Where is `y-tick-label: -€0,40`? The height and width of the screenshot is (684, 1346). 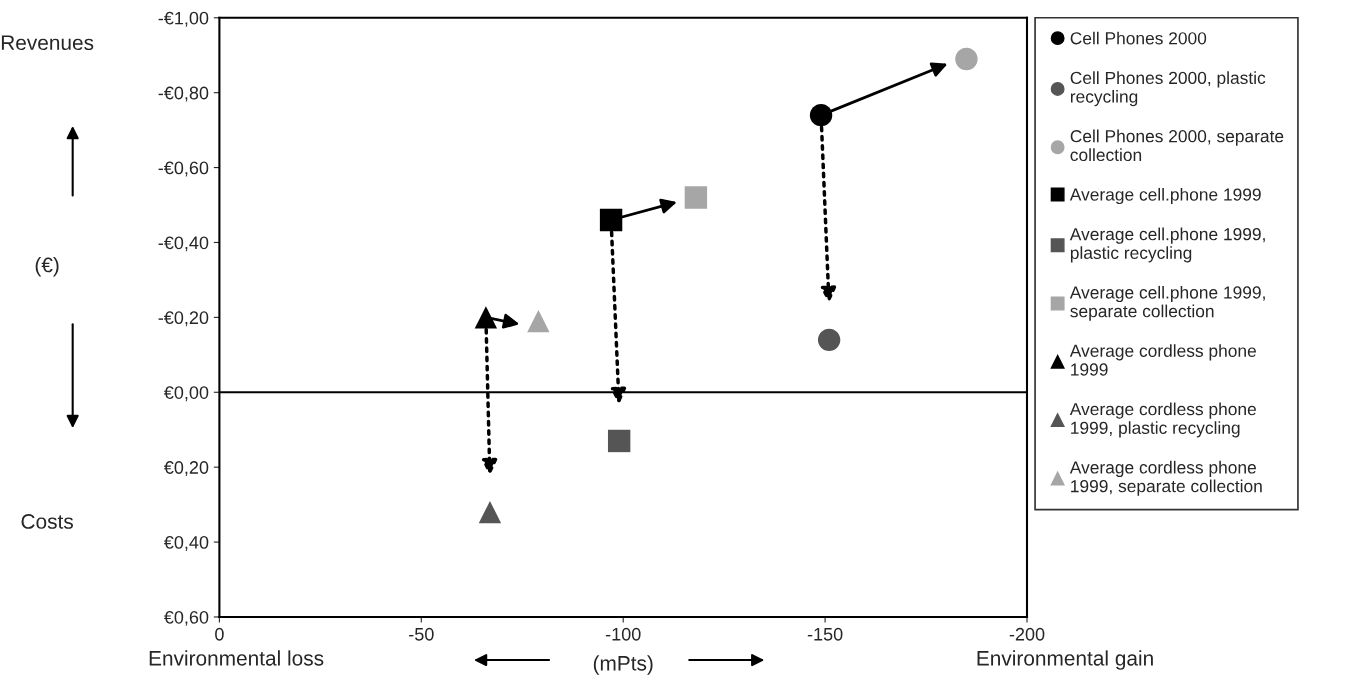
y-tick-label: -€0,40 is located at coordinates (183, 244).